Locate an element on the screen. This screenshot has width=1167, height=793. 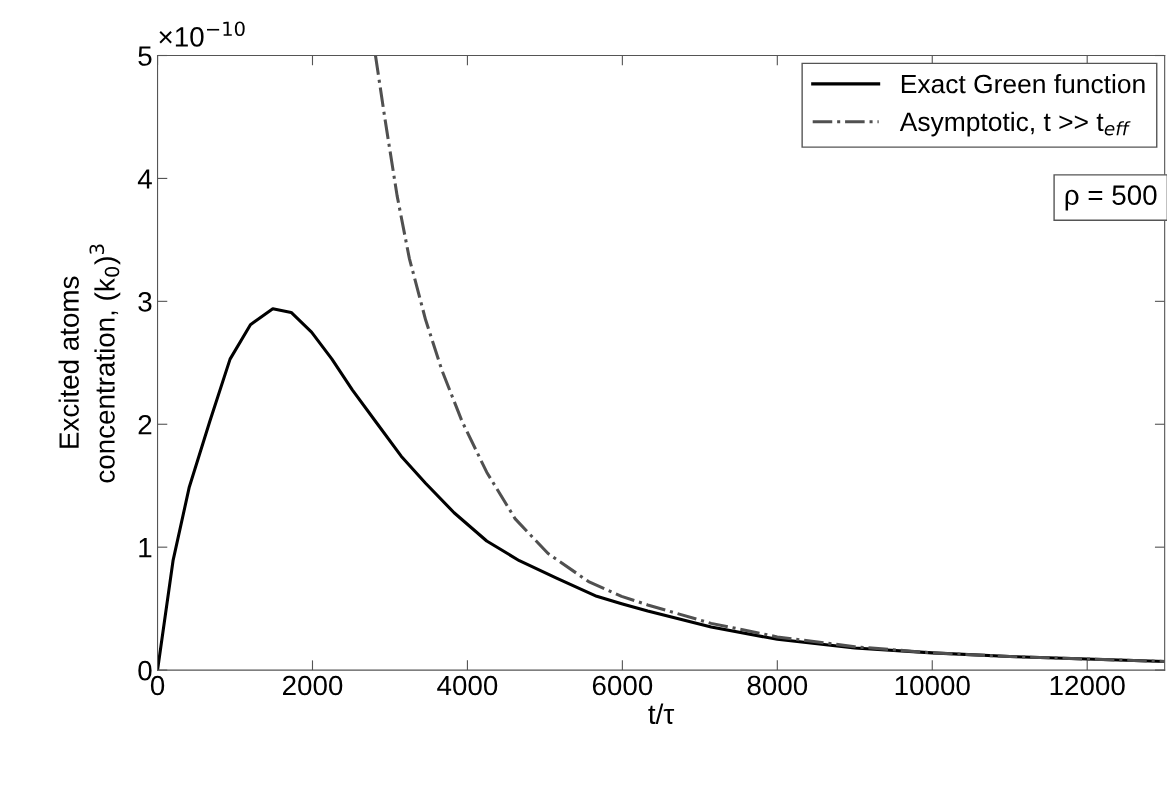
x-tick-label: 8000 is located at coordinates (777, 685).